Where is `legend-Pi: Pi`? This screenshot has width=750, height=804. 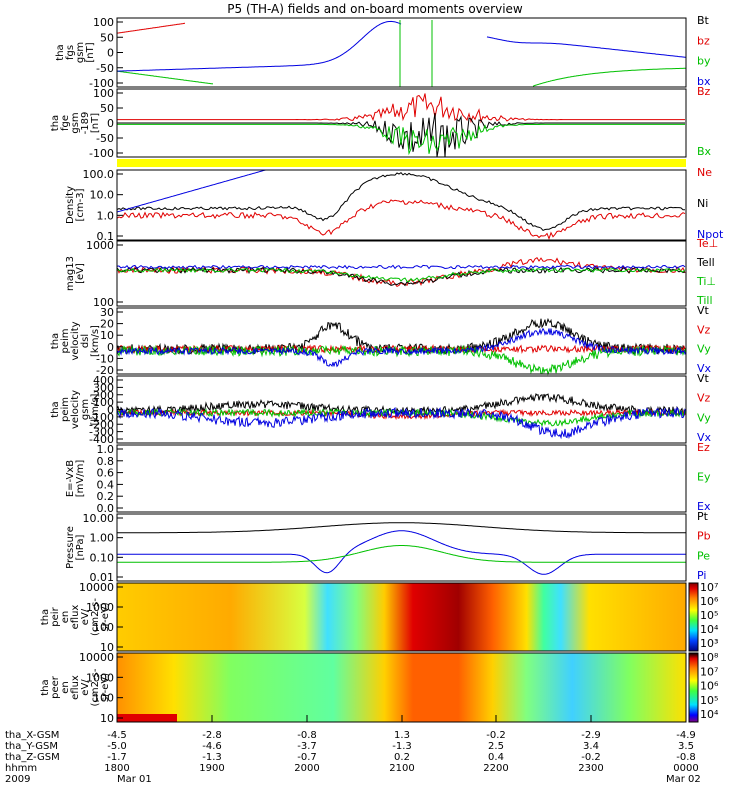
legend-Pi: Pi is located at coordinates (701, 575).